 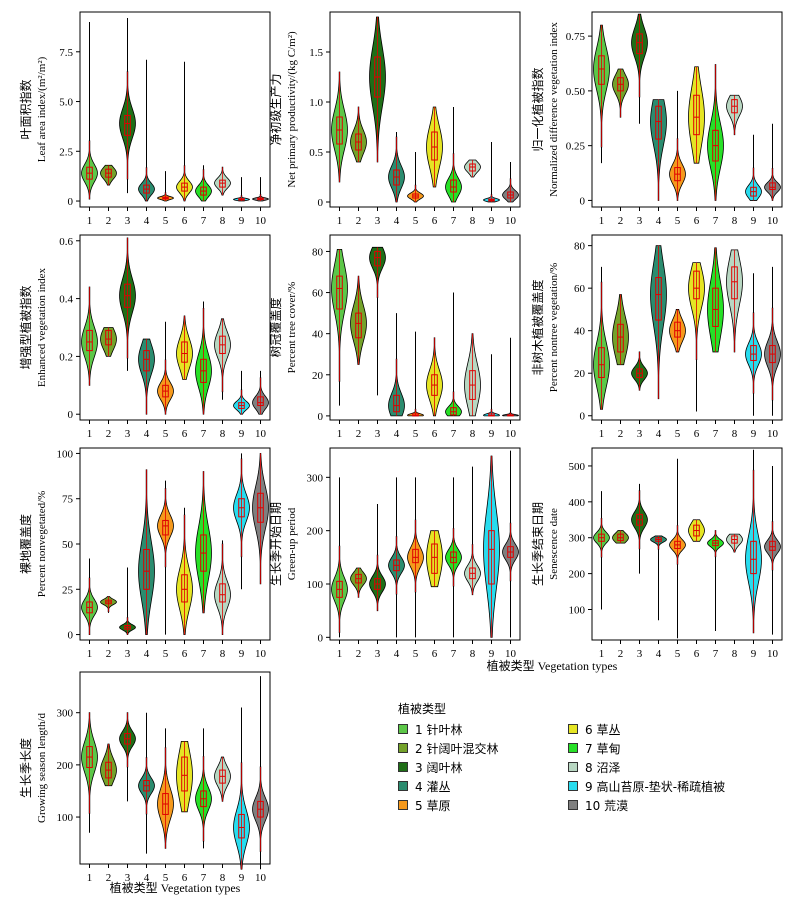 What do you see at coordinates (292, 543) in the screenshot?
I see `y-axis-label-en: Green-up period` at bounding box center [292, 543].